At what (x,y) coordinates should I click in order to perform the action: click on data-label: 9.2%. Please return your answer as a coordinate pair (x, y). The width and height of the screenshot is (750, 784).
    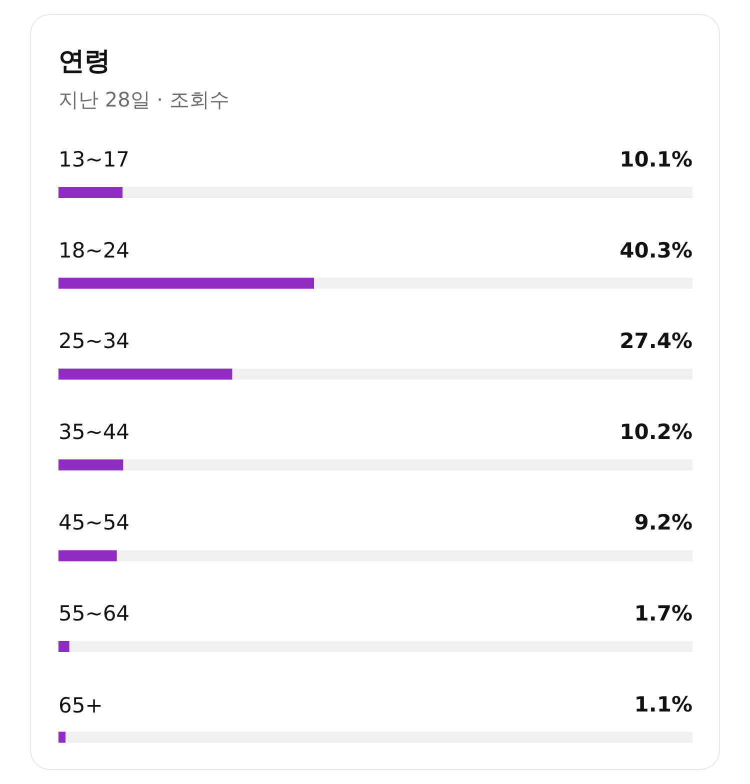
    Looking at the image, I should click on (663, 522).